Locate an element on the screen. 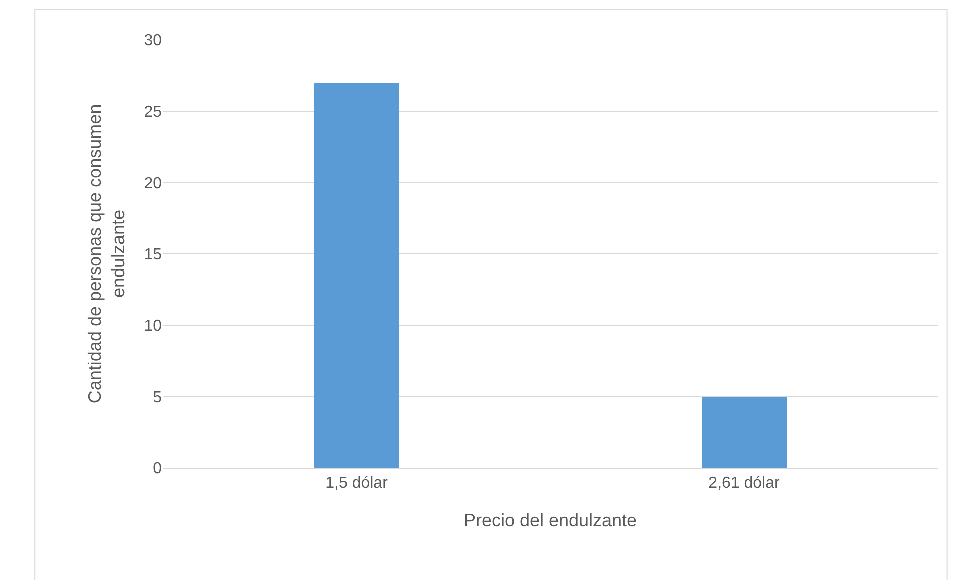  y-tick-label: 0 is located at coordinates (157, 469).